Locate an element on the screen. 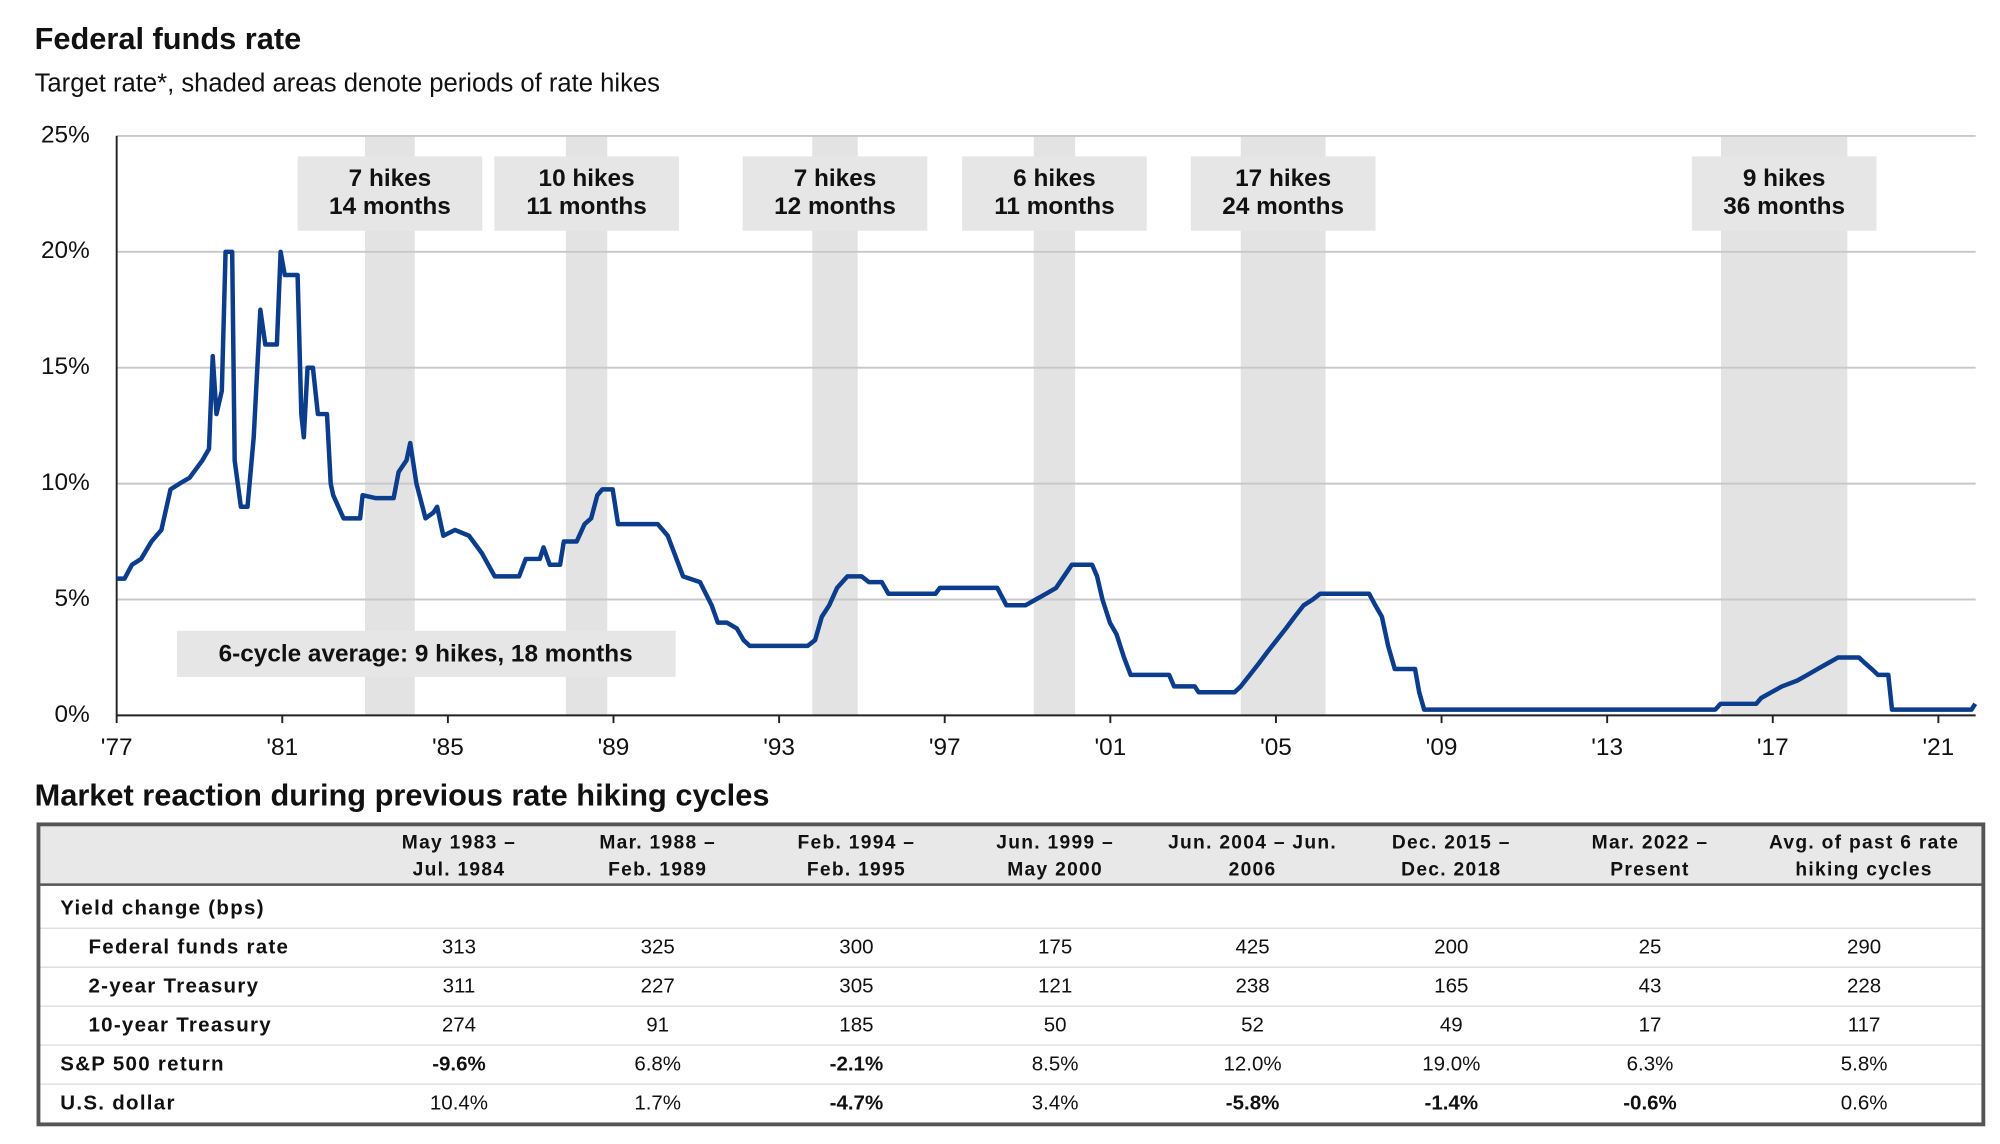 The width and height of the screenshot is (2000, 1144). table-cell: 52 is located at coordinates (1252, 1024).